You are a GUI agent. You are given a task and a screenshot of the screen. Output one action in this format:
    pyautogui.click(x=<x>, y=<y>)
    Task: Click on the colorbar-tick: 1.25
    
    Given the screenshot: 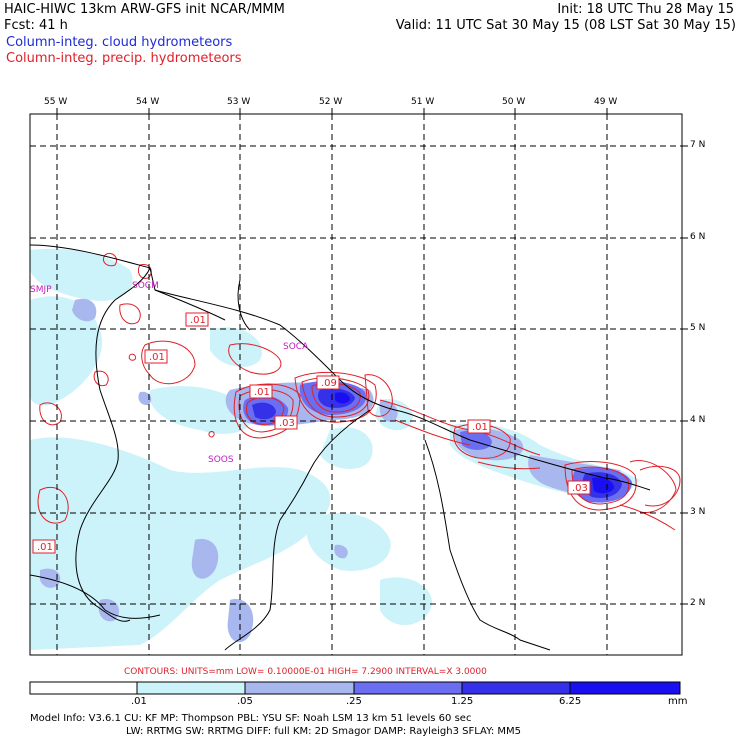 What is the action you would take?
    pyautogui.click(x=462, y=701)
    